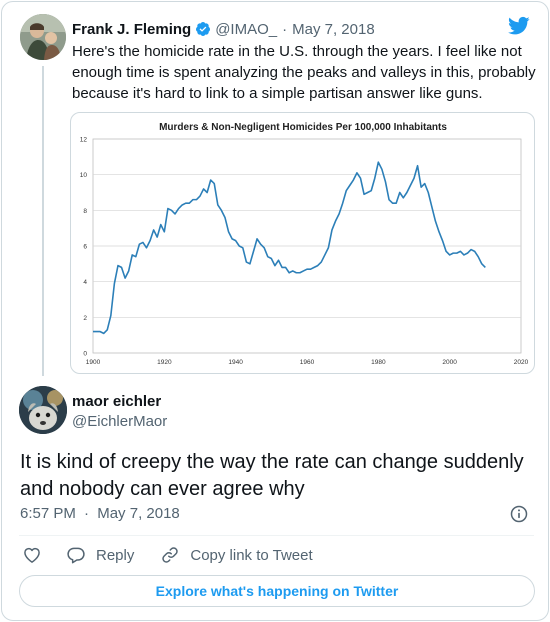 This screenshot has width=550, height=622. Describe the element at coordinates (93, 362) in the screenshot. I see `chart-x-tick-label: 1900` at that location.